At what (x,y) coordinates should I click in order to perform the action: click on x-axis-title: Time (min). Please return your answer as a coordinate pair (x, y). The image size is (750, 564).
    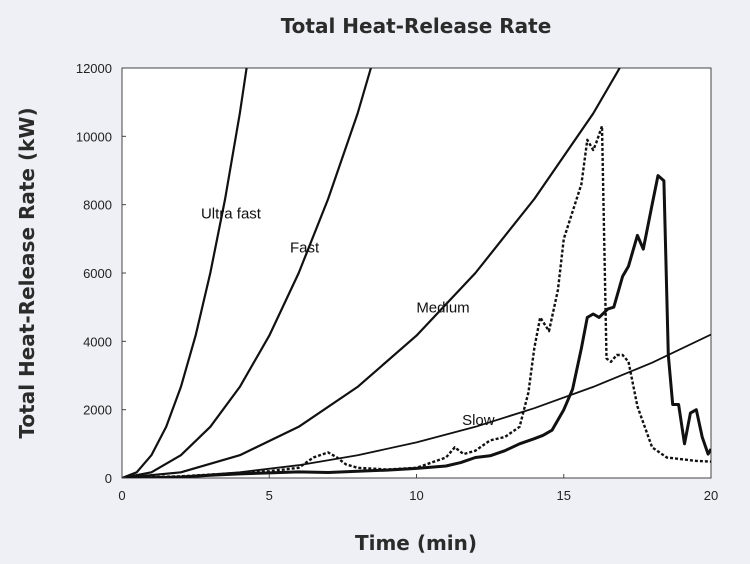
    Looking at the image, I should click on (416, 543).